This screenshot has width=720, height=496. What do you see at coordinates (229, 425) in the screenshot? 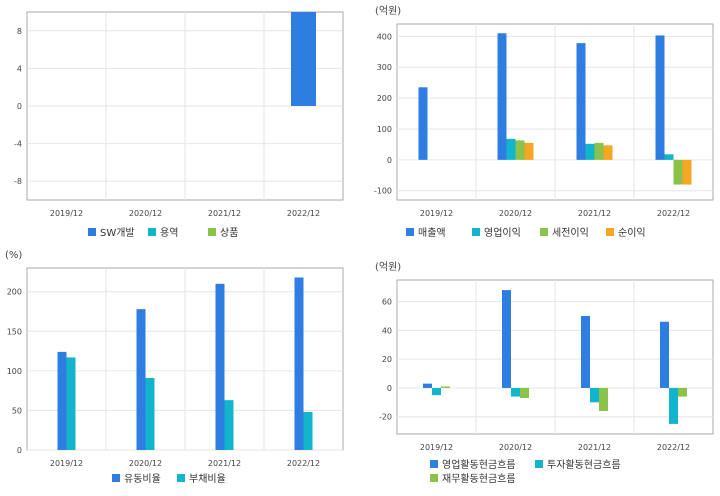
I see `bar-부채비율-2021/12` at bounding box center [229, 425].